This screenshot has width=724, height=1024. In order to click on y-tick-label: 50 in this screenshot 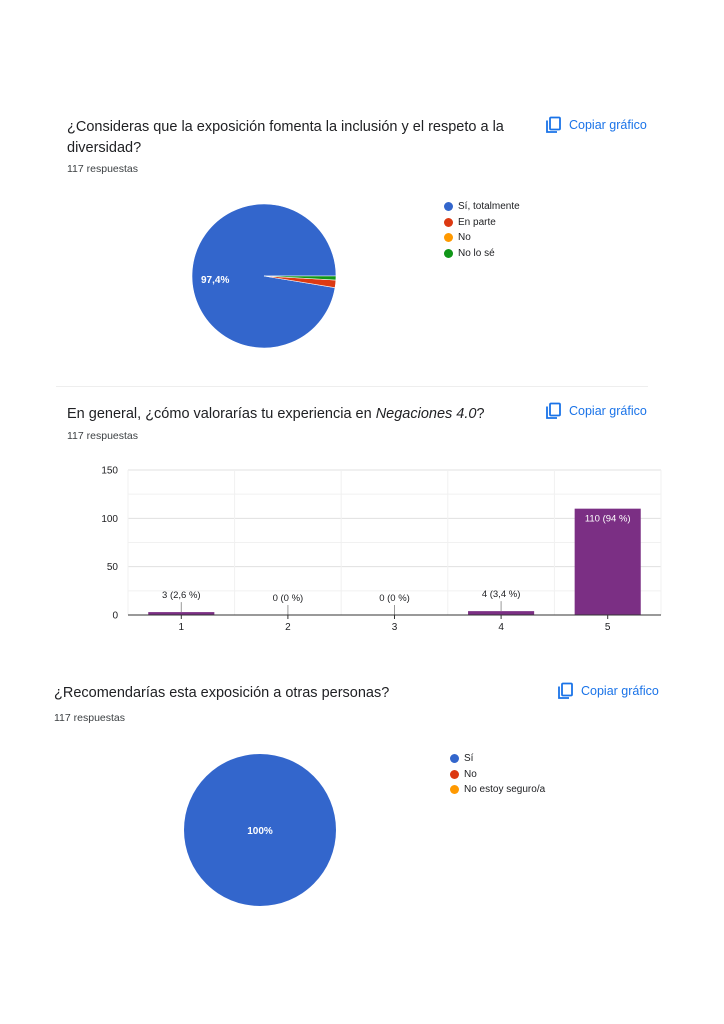, I will do `click(113, 567)`.